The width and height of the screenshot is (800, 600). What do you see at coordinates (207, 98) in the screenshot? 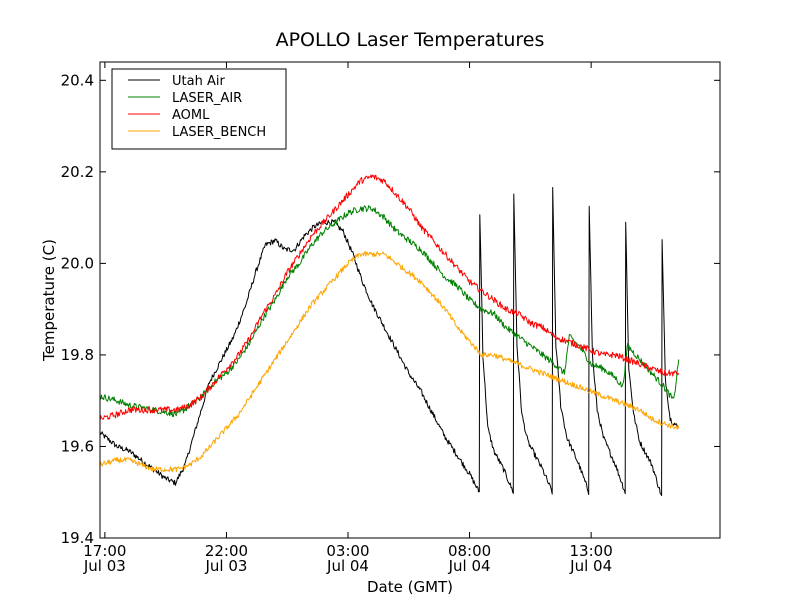
I see `legend-label: LASER_AIR` at bounding box center [207, 98].